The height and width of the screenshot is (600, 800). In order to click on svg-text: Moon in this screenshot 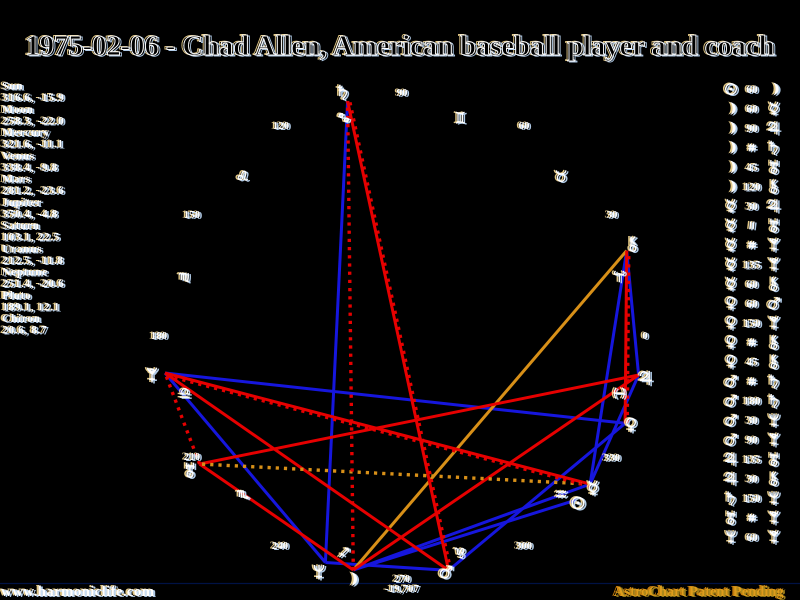, I will do `click(17, 109)`.